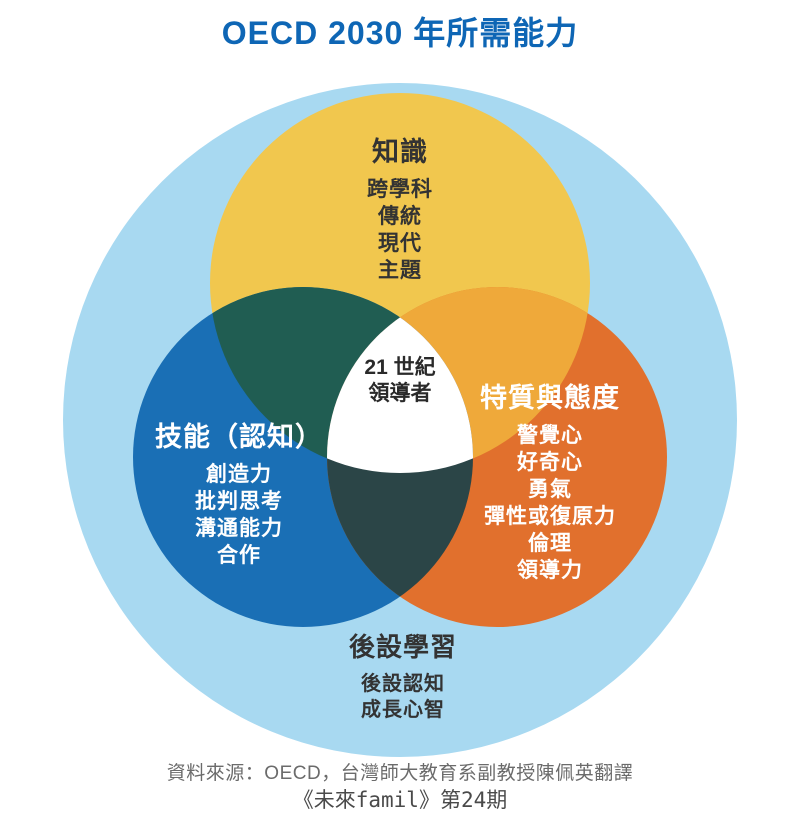 Image resolution: width=800 pixels, height=813 pixels. Describe the element at coordinates (400, 270) in the screenshot. I see `knowledge-item: 主題` at that location.